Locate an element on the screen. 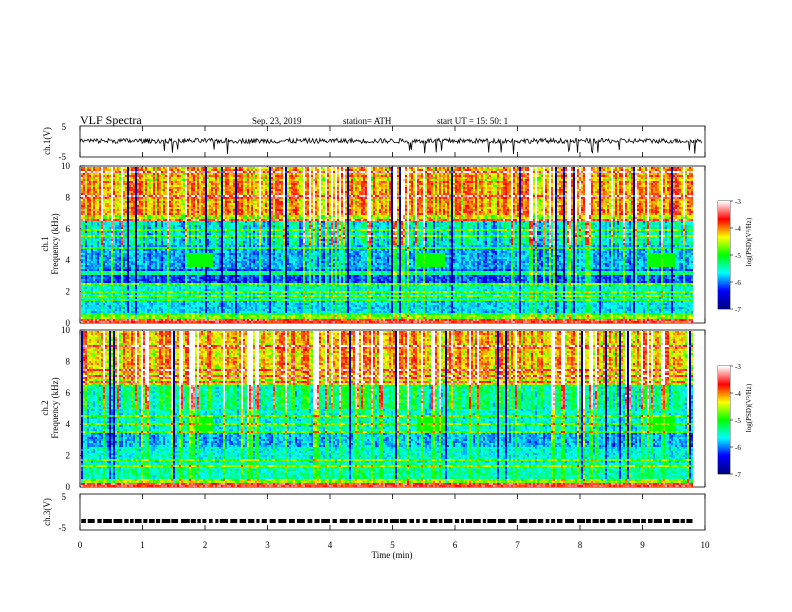  time-tick-label: 8 is located at coordinates (580, 545).